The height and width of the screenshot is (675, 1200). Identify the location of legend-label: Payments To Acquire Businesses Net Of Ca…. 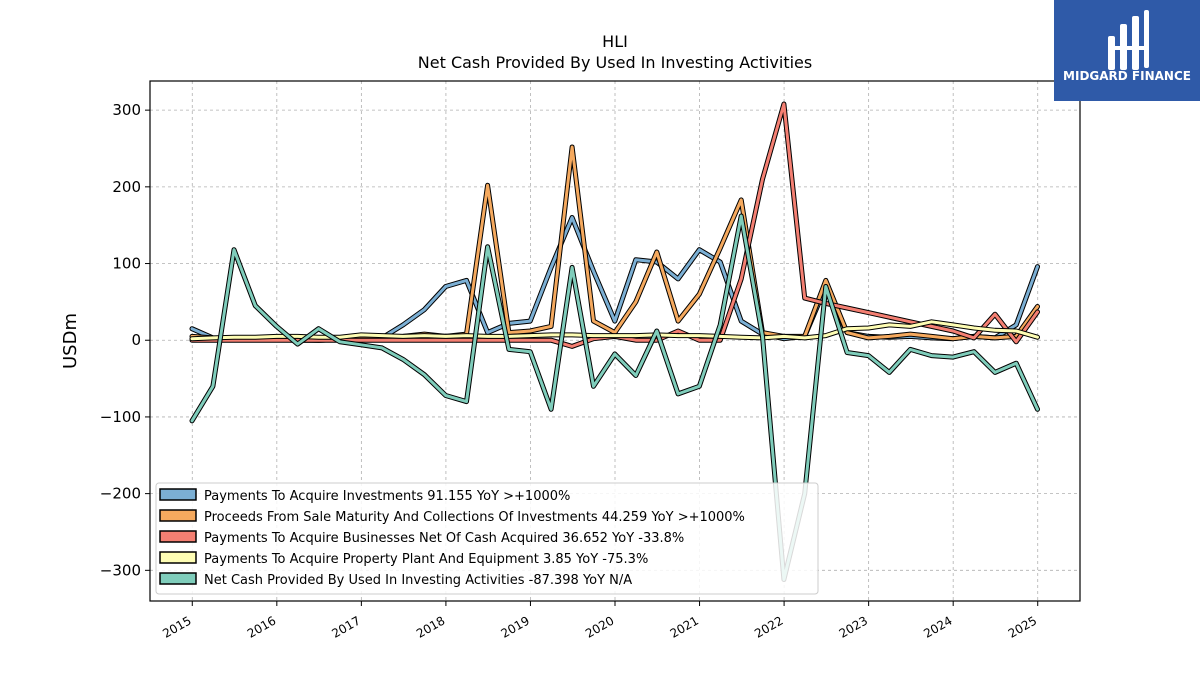
(444, 538).